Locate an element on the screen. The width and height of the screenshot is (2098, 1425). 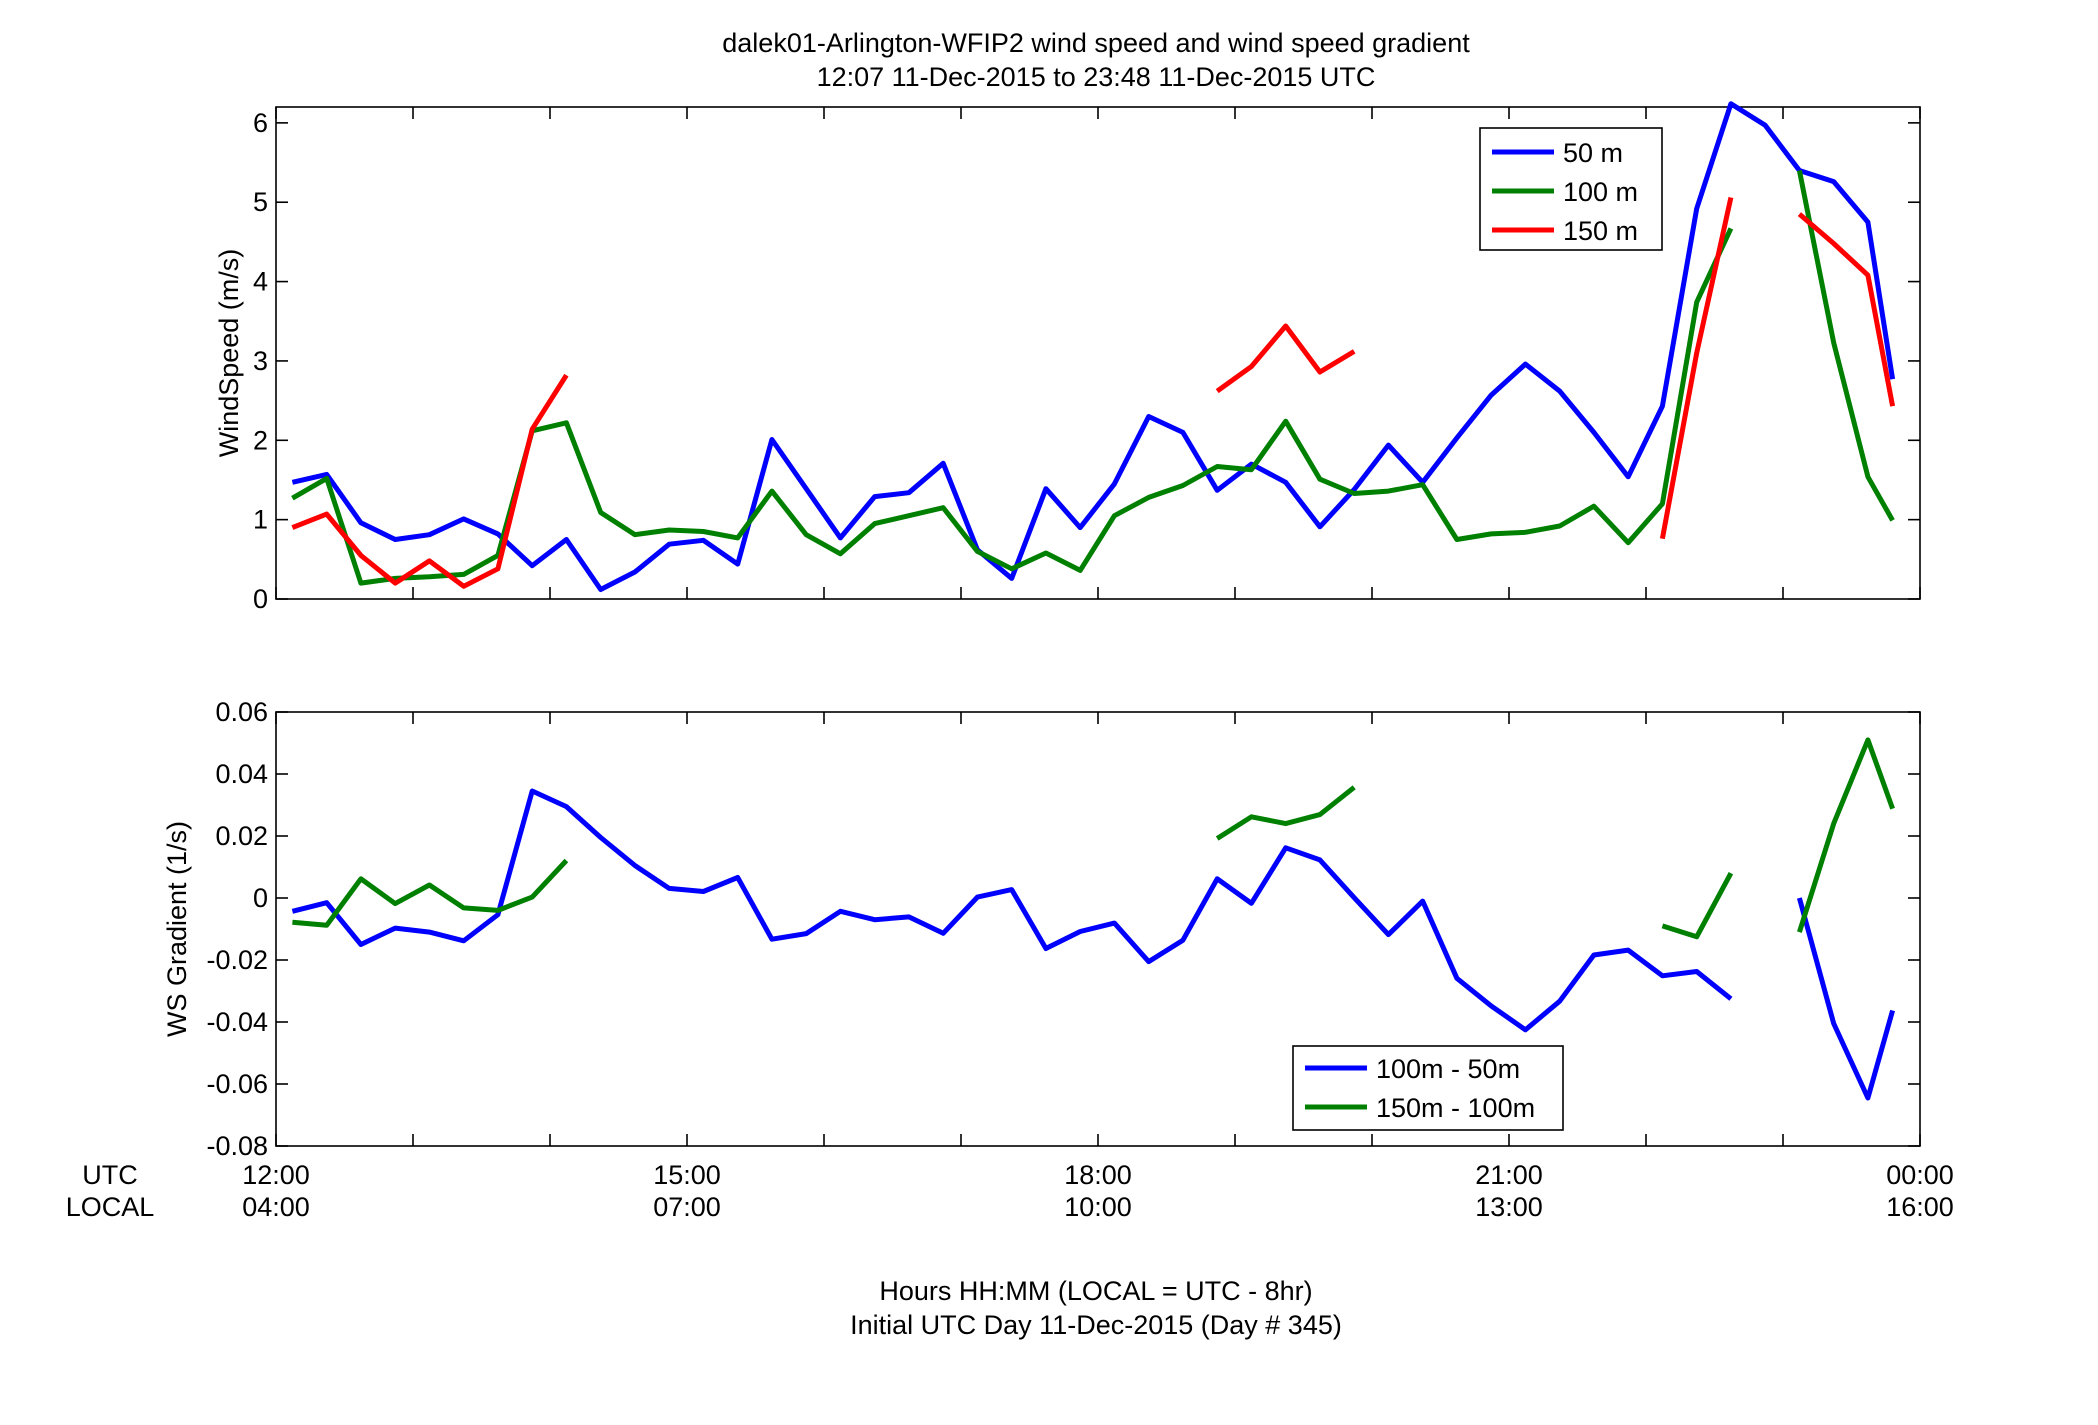
gradient-ytick-label: -0.06 is located at coordinates (237, 1084).